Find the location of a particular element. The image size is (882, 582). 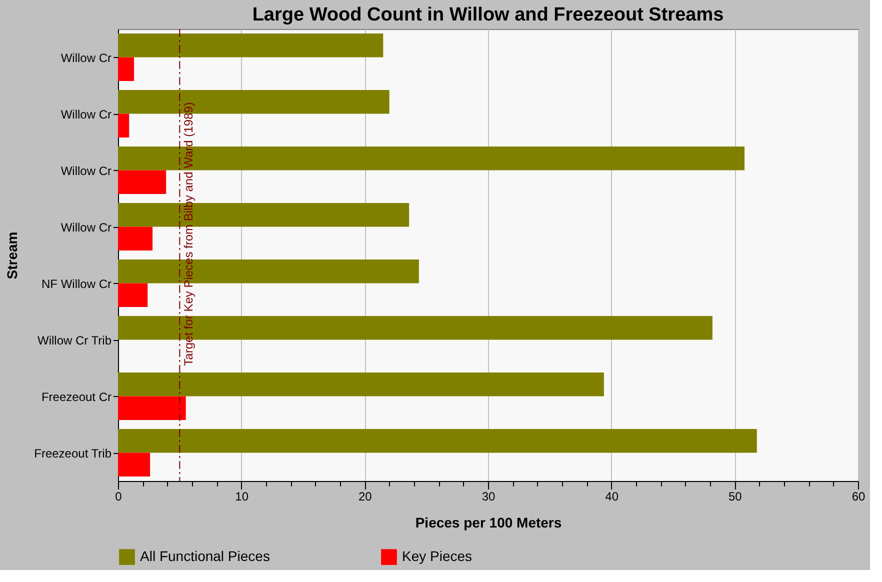

y-tick-label: Freezeout Cr is located at coordinates (76, 397).